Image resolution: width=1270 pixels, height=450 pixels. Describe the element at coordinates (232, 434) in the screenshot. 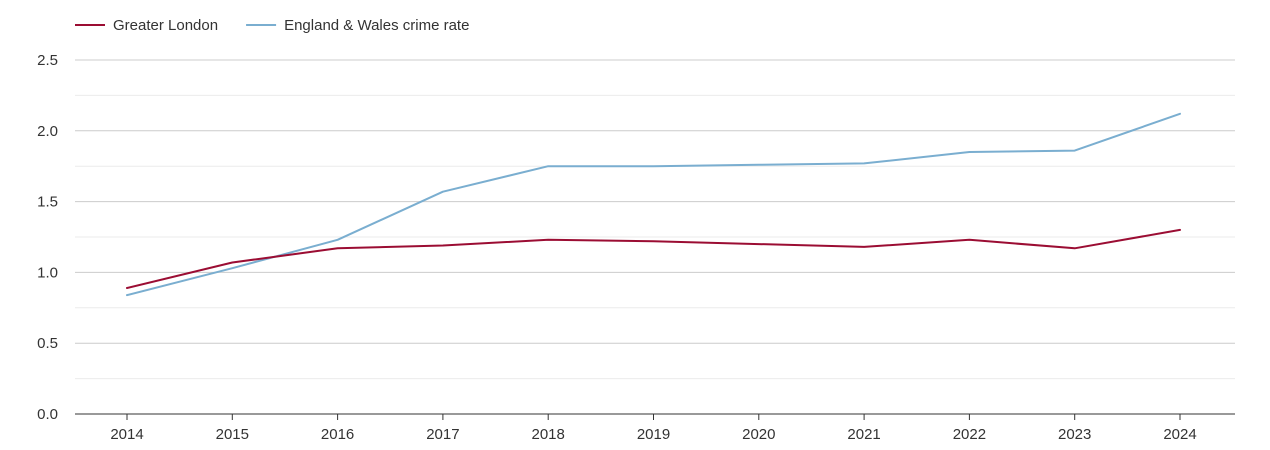

I see `x-tick-label: 2015` at that location.